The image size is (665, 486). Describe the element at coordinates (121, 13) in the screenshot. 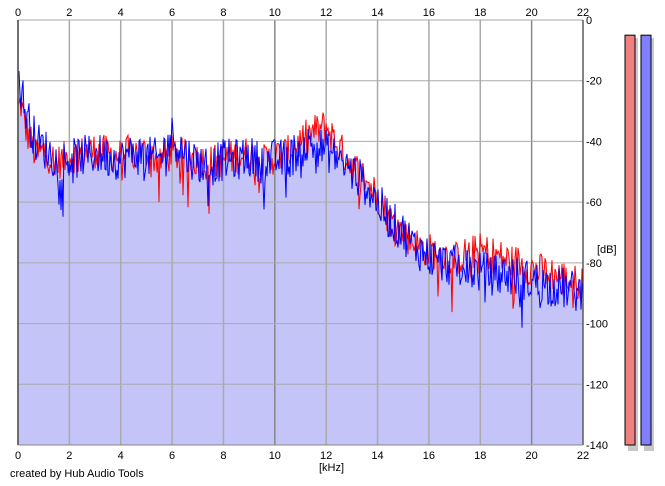

I see `x-tick-label-top: 4` at that location.